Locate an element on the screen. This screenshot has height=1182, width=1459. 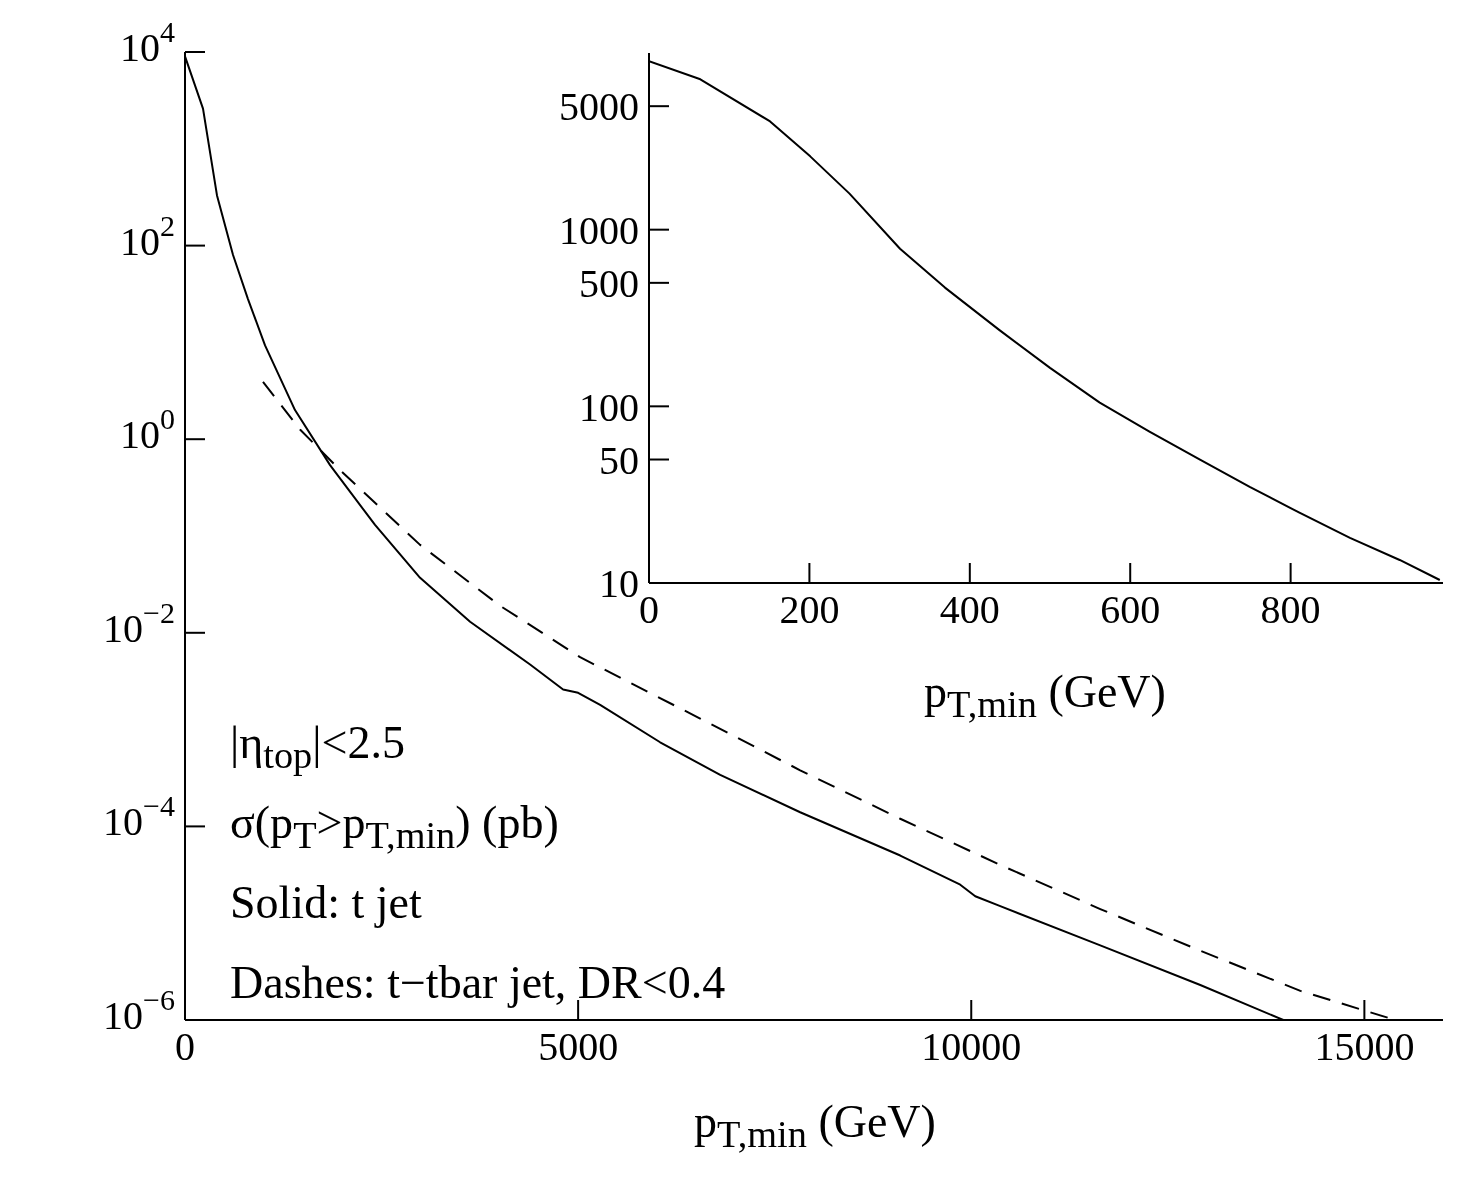
x-tick-label: 800 is located at coordinates (1290, 610).